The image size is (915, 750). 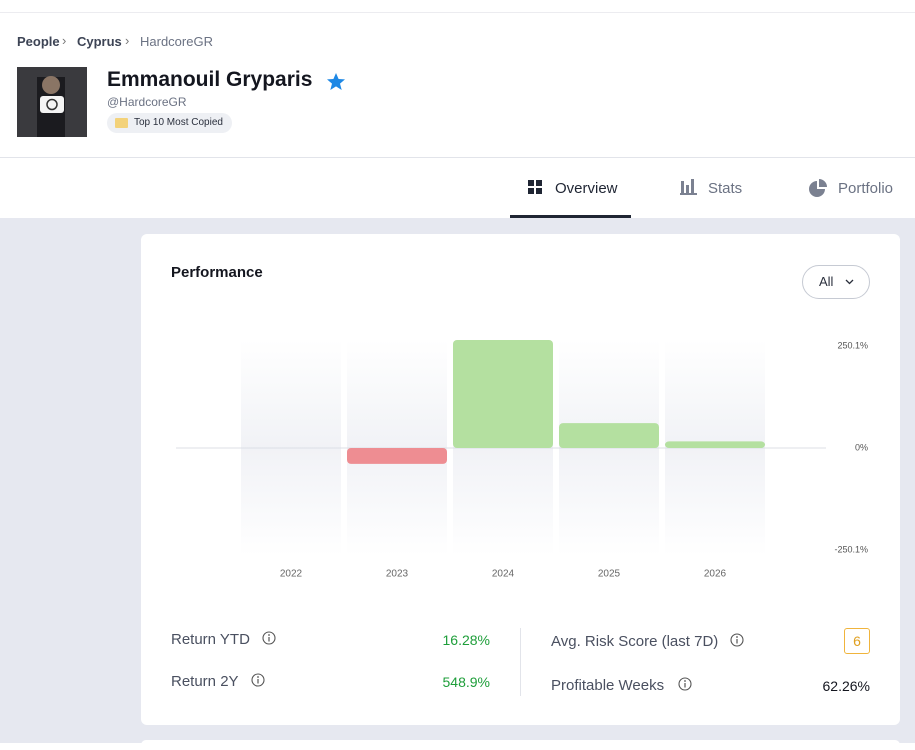 I want to click on stat-label: Return YTD, so click(x=210, y=639).